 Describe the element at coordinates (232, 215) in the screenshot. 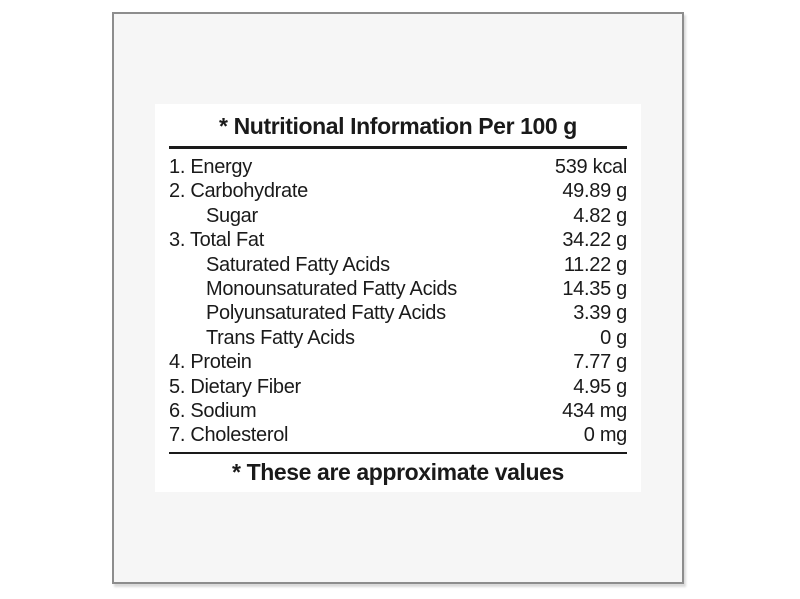

I see `nutrient-name: Sugar` at that location.